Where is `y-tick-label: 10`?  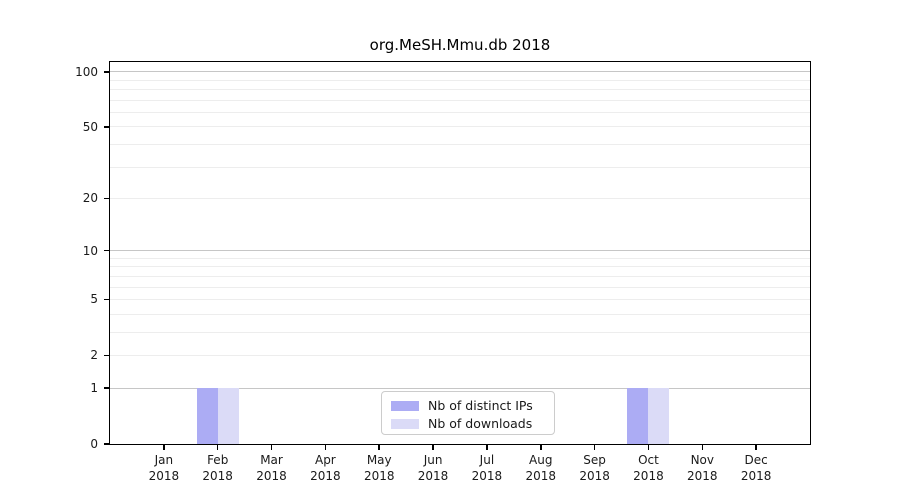 y-tick-label: 10 is located at coordinates (90, 250).